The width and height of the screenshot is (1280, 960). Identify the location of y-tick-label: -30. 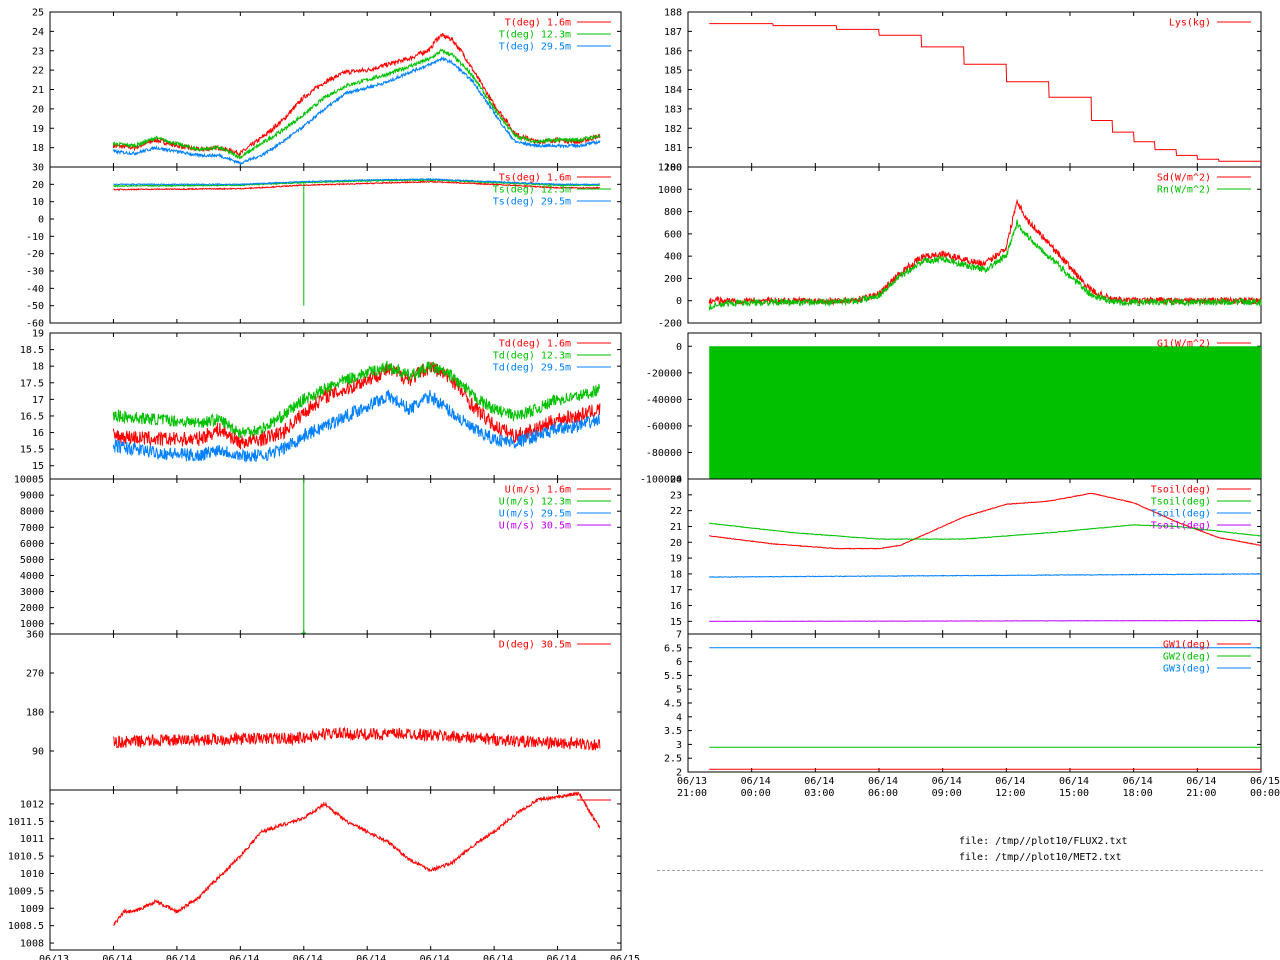
(35, 272).